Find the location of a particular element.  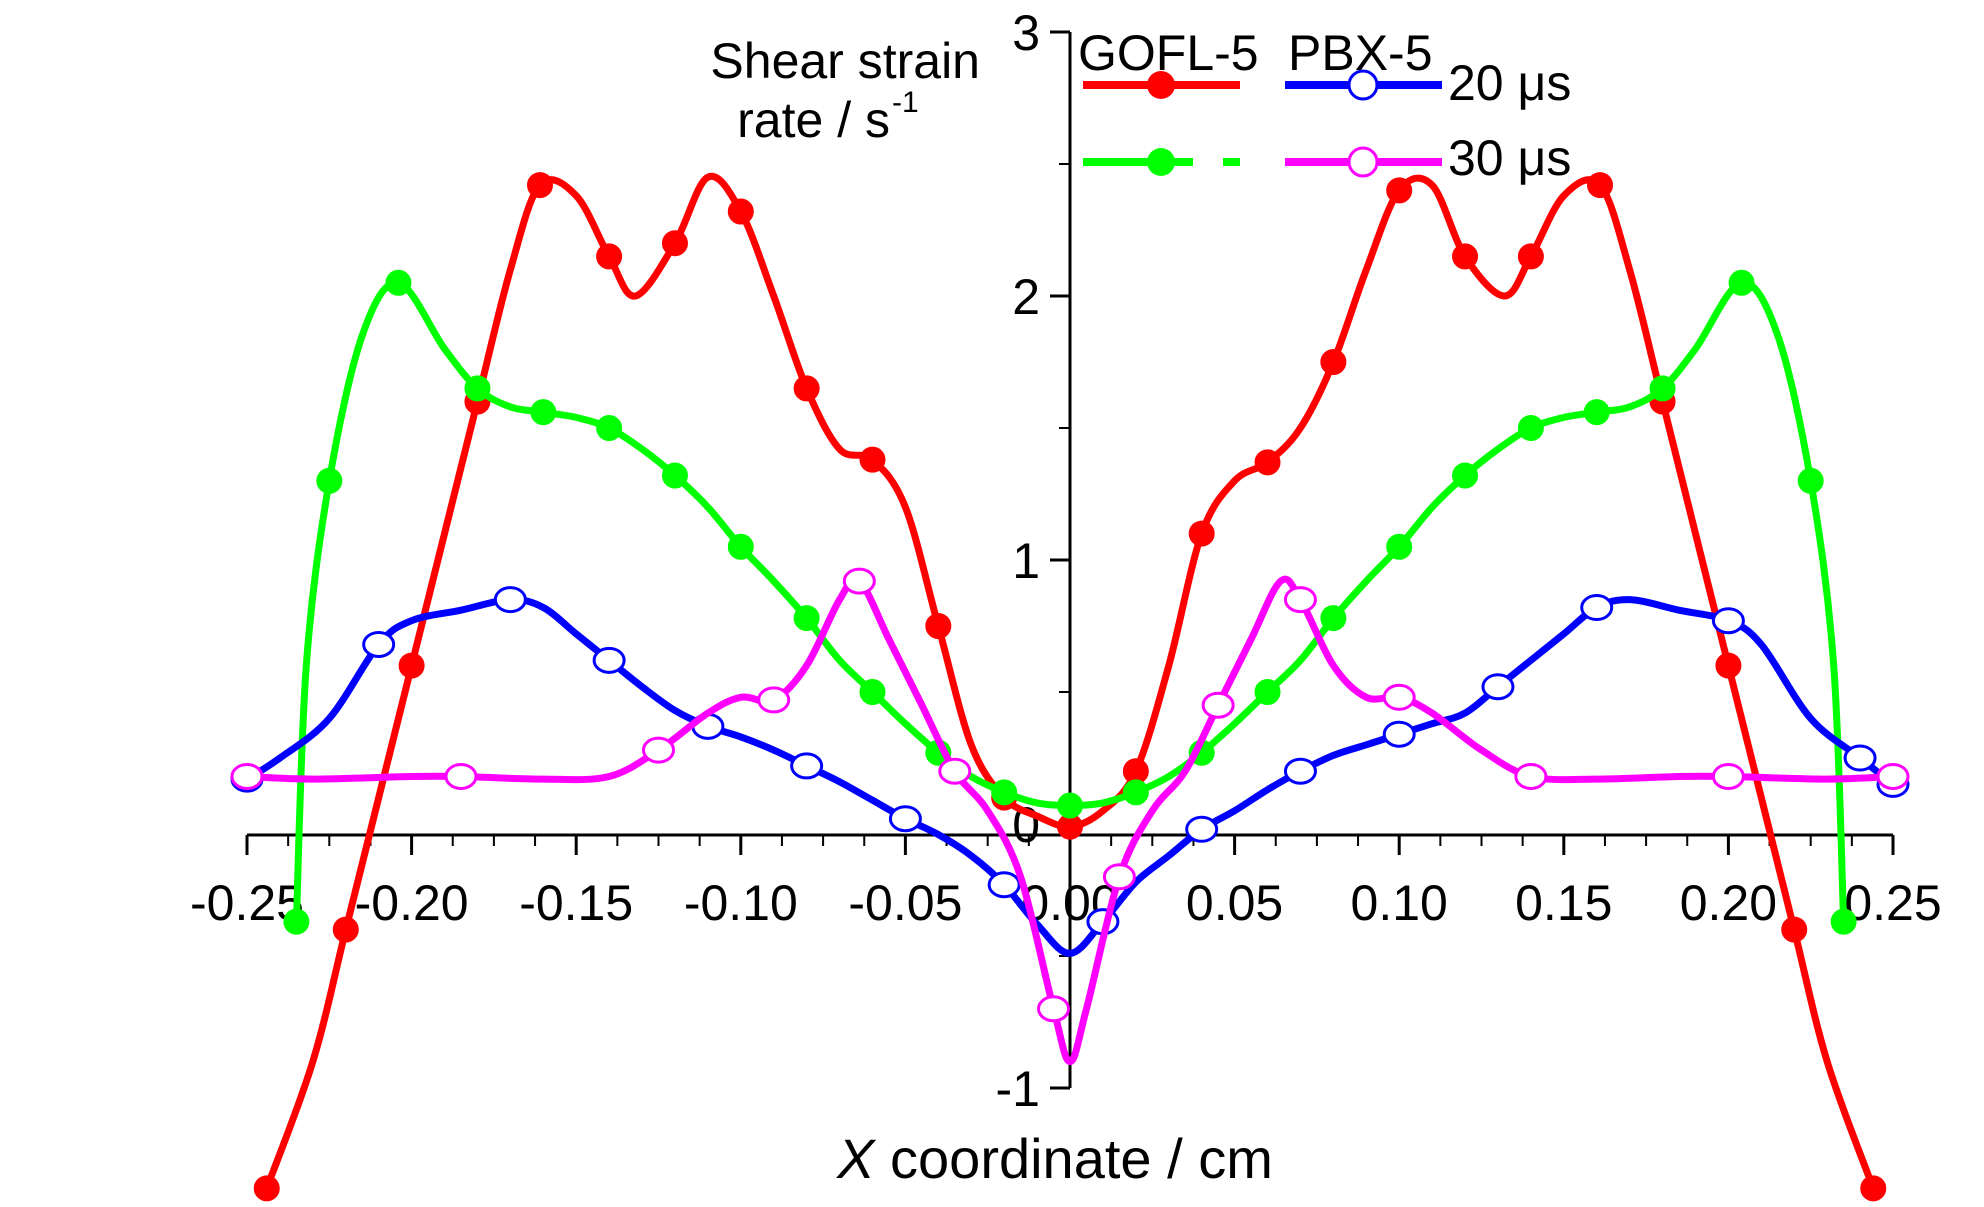

legend-header-gofl: GOFL-5 is located at coordinates (1168, 53).